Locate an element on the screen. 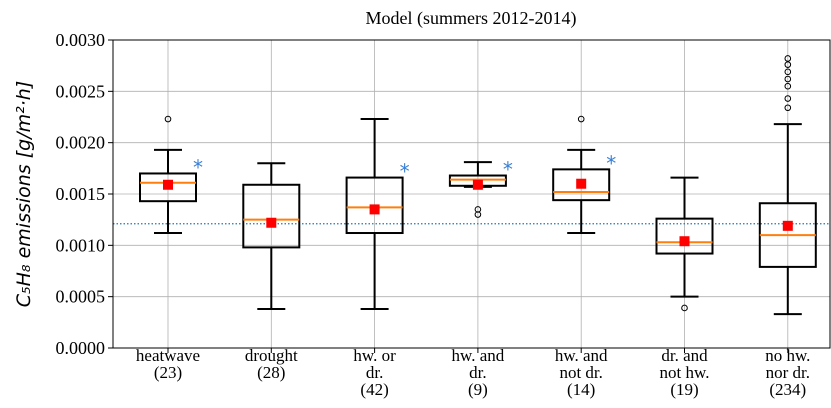 This screenshot has width=831, height=408. y-tick-label: 0.0020 is located at coordinates (81, 143).